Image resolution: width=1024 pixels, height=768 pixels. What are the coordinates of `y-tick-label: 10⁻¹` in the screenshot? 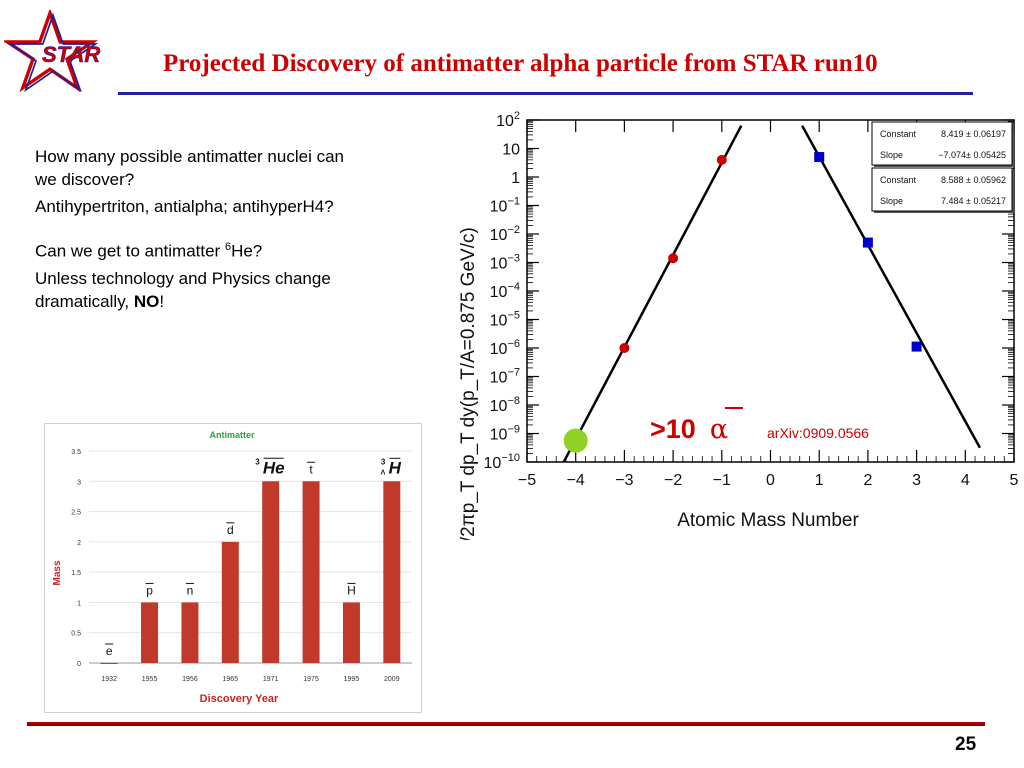 It's located at (505, 206).